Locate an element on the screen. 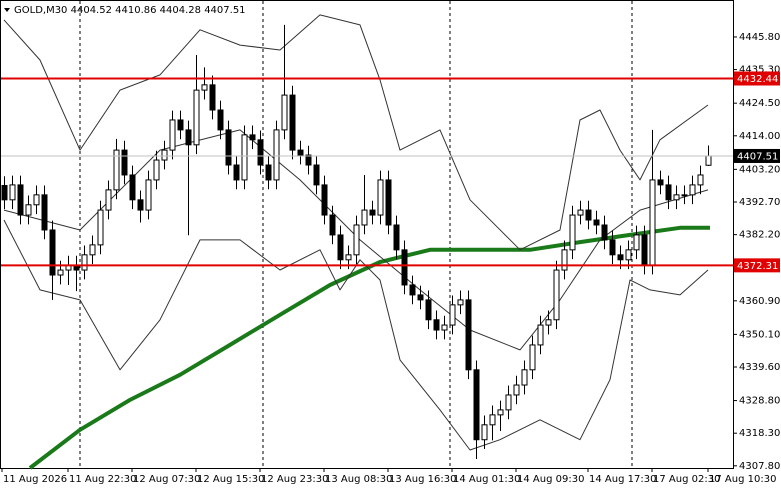 The width and height of the screenshot is (781, 489). x-tick-label: 12 Aug 07:30 is located at coordinates (166, 479).